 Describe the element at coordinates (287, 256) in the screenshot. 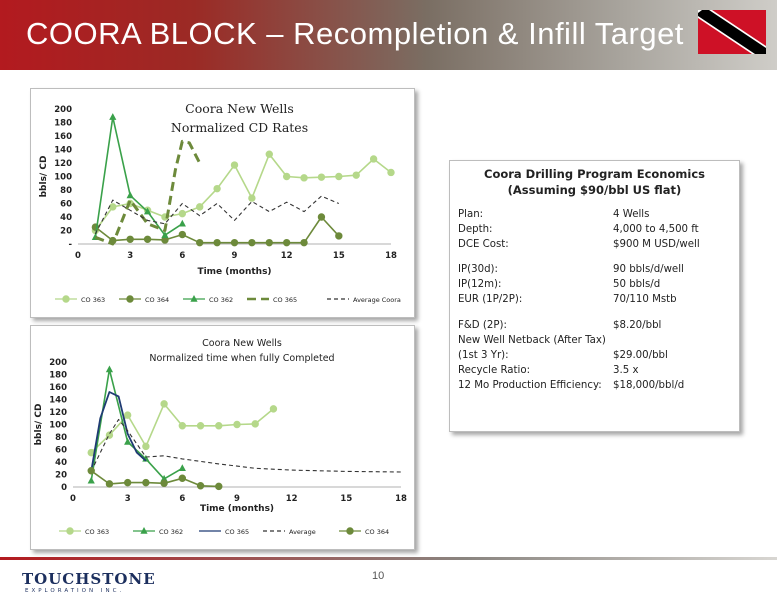

I see `x-tick-label: 12` at that location.